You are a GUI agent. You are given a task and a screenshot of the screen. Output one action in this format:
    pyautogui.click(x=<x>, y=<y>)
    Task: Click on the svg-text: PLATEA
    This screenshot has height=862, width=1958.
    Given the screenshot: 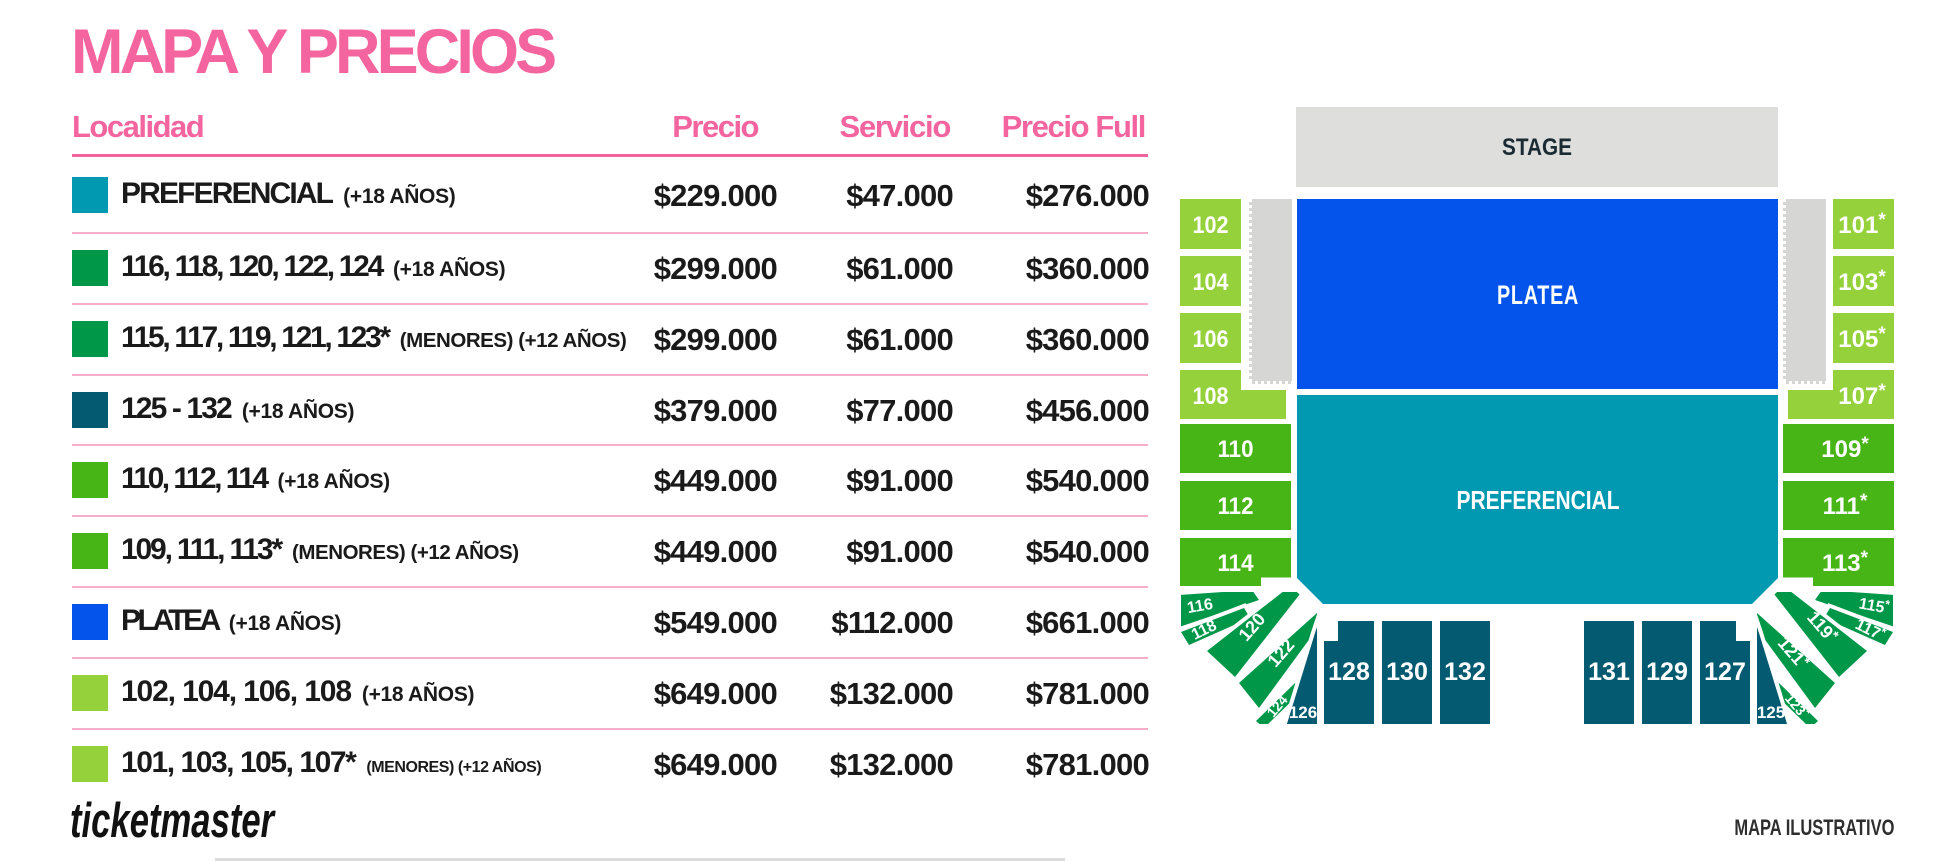 What is the action you would take?
    pyautogui.click(x=1538, y=295)
    